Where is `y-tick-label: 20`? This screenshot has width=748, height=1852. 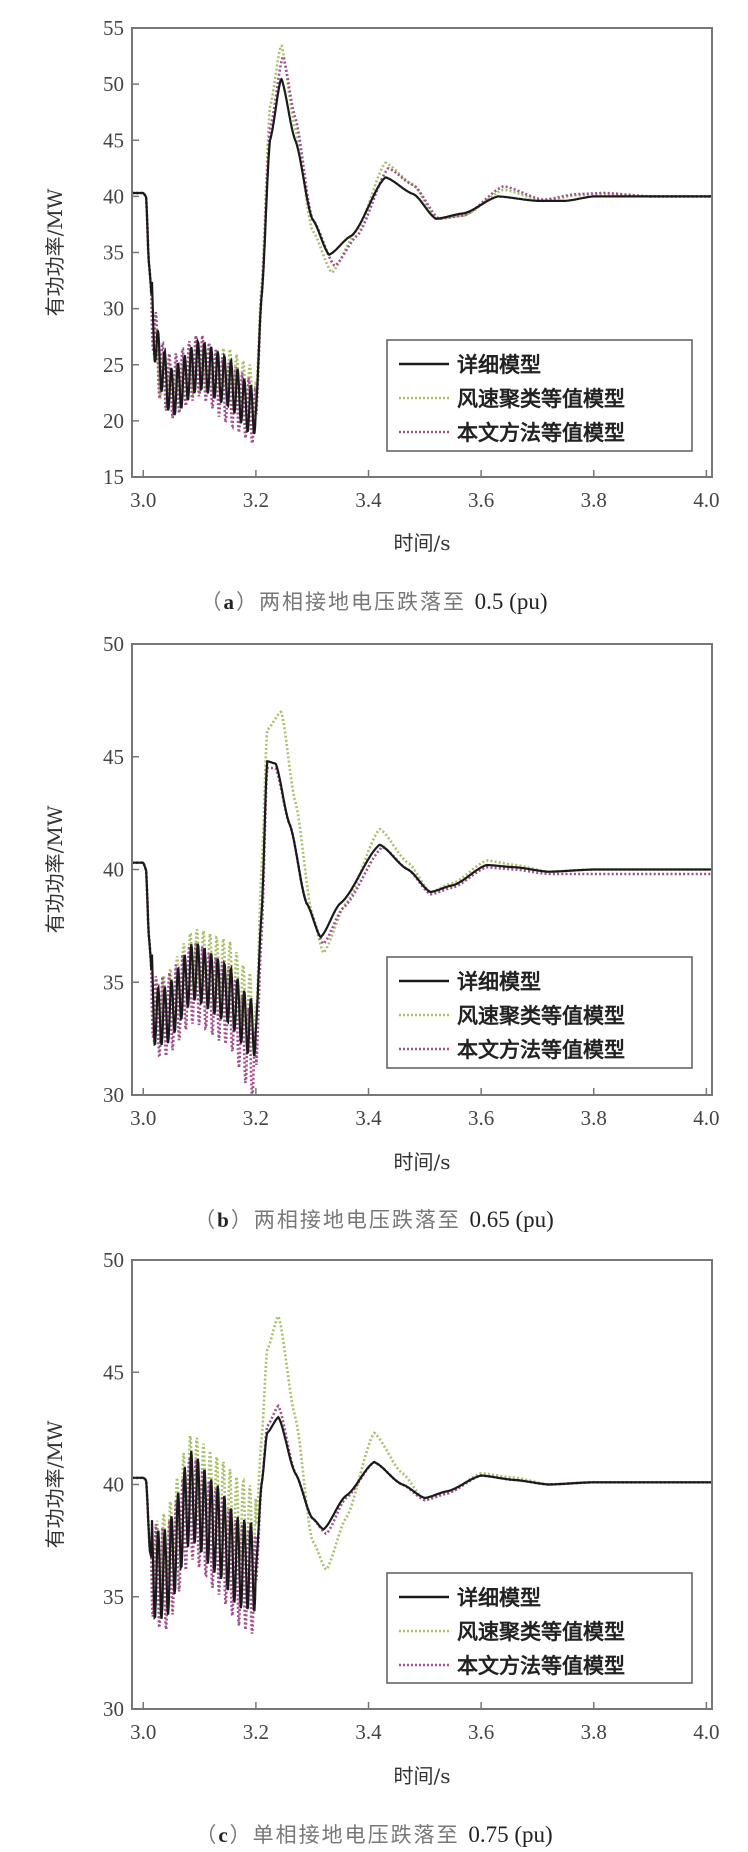 y-tick-label: 20 is located at coordinates (113, 421).